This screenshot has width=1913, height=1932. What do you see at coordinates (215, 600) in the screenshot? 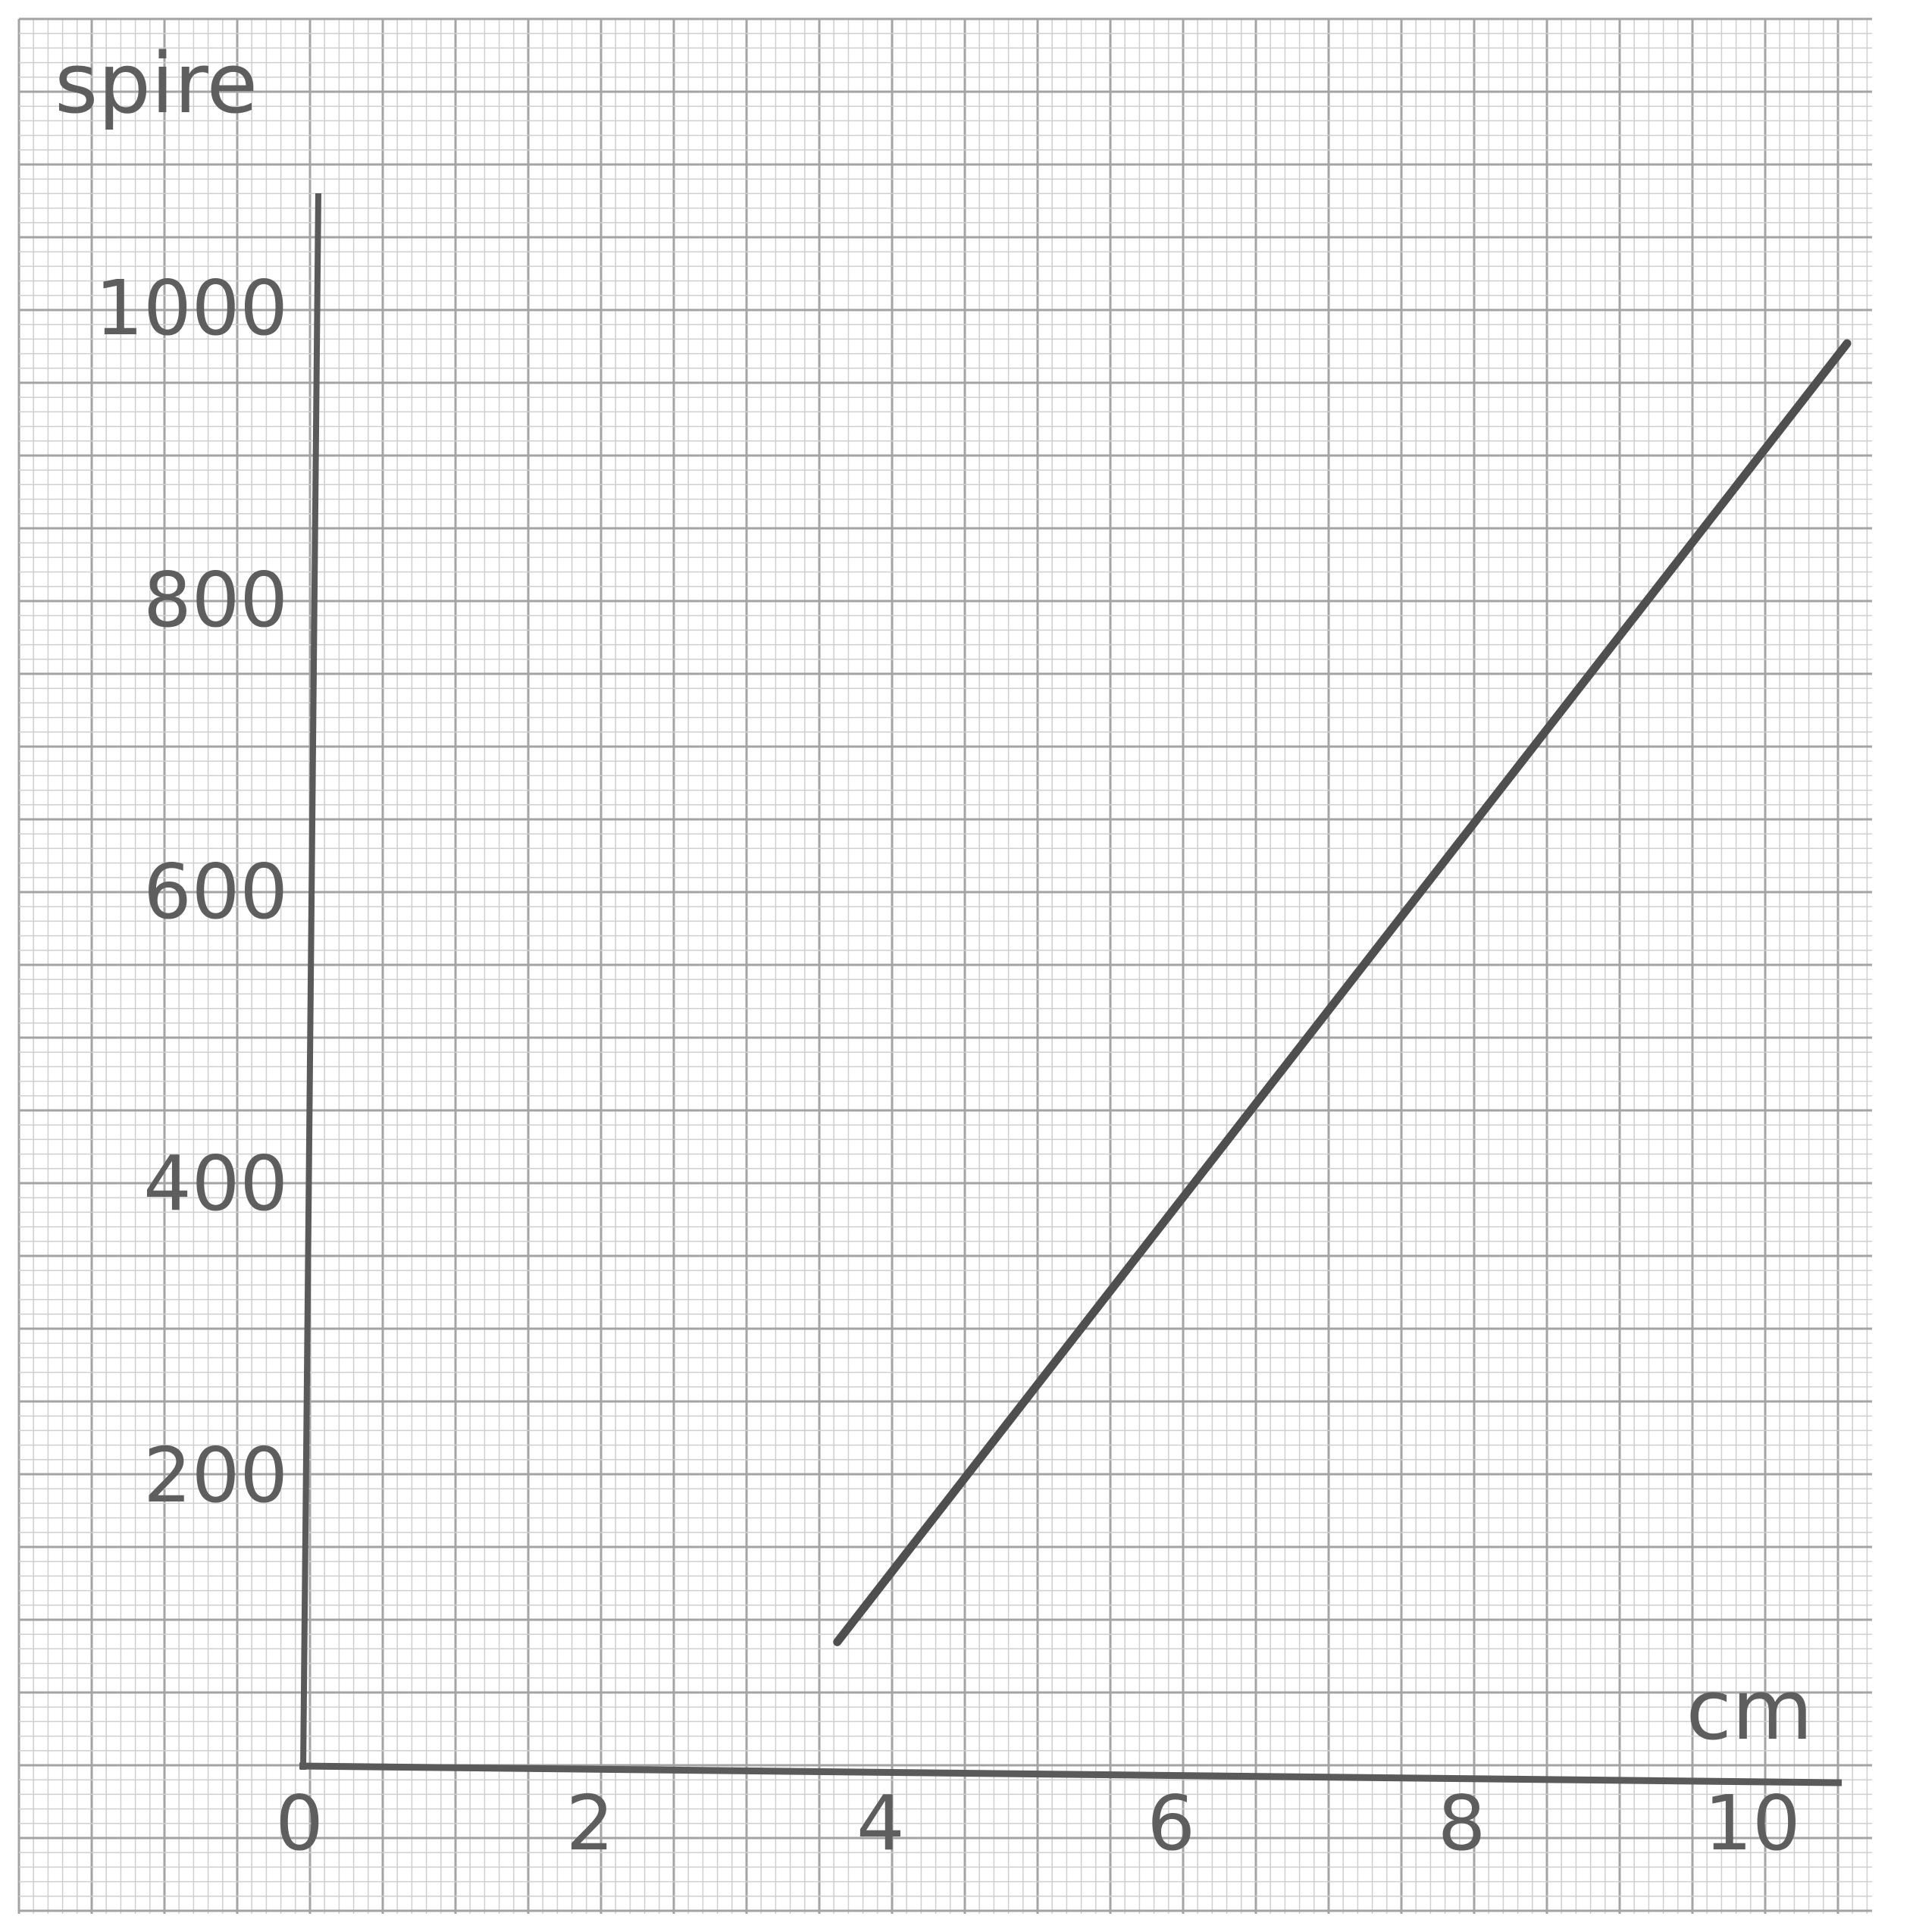
I see `y-tick-label: 800` at bounding box center [215, 600].